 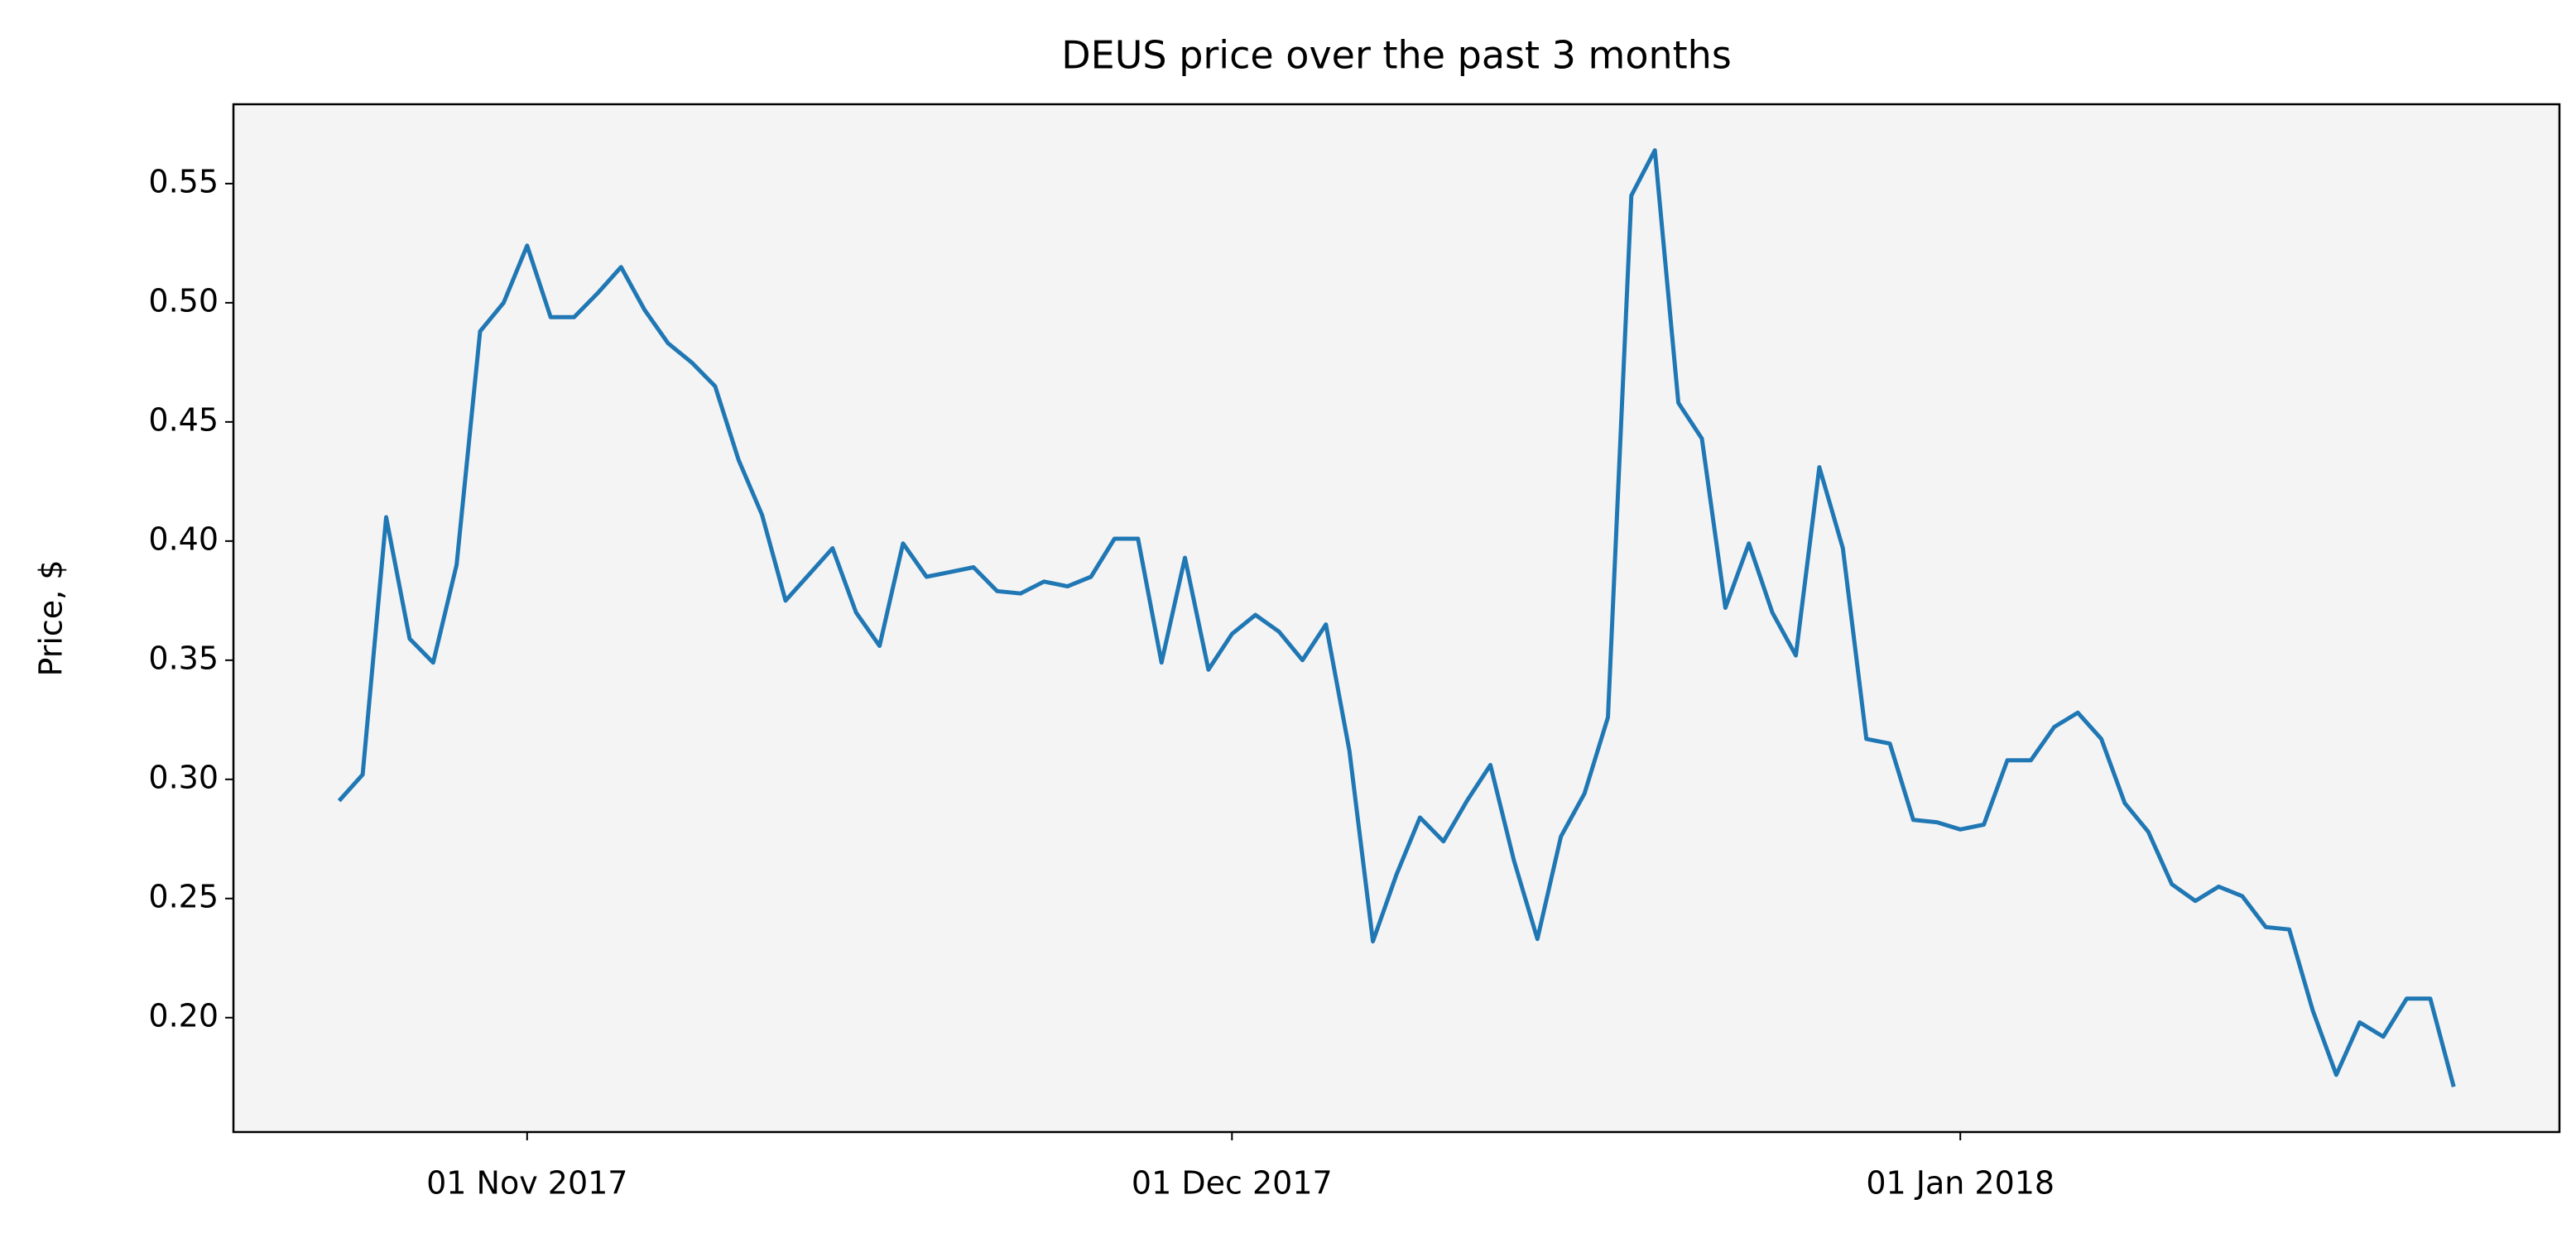 What do you see at coordinates (1396, 55) in the screenshot?
I see `chart-title: DEUS price over the past 3 months` at bounding box center [1396, 55].